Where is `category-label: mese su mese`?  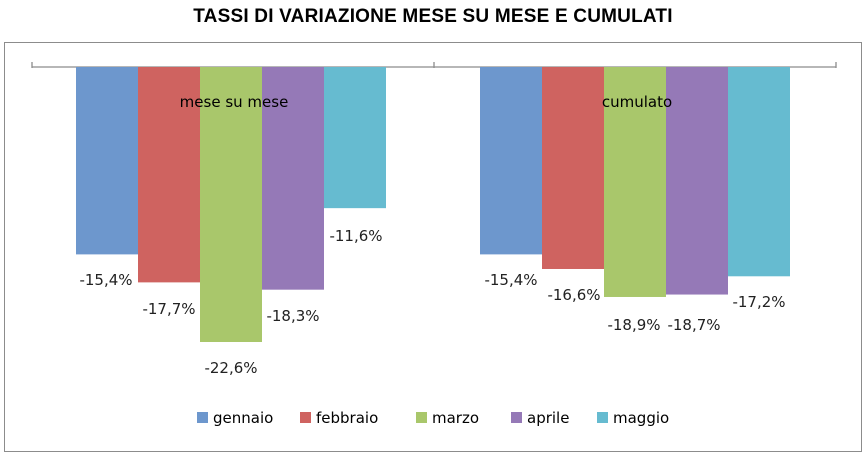 category-label: mese su mese is located at coordinates (234, 102).